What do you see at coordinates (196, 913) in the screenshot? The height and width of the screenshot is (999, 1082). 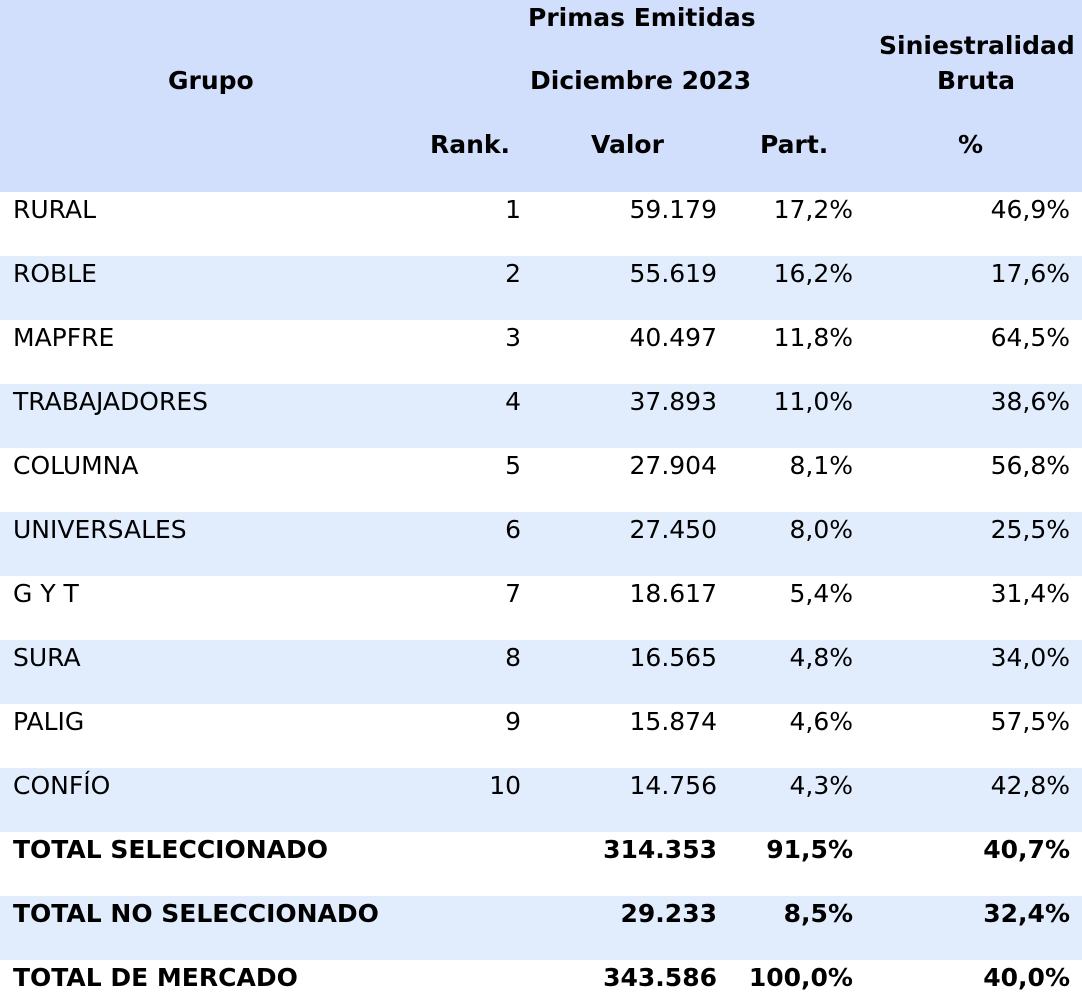 I see `total-label: TOTAL NO SELECCIONADO` at bounding box center [196, 913].